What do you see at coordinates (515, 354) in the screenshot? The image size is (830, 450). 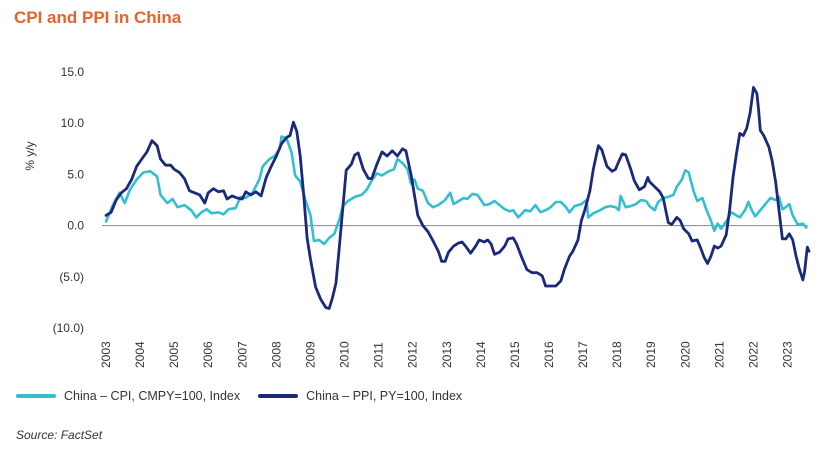 I see `x-tick-label: 2015` at bounding box center [515, 354].